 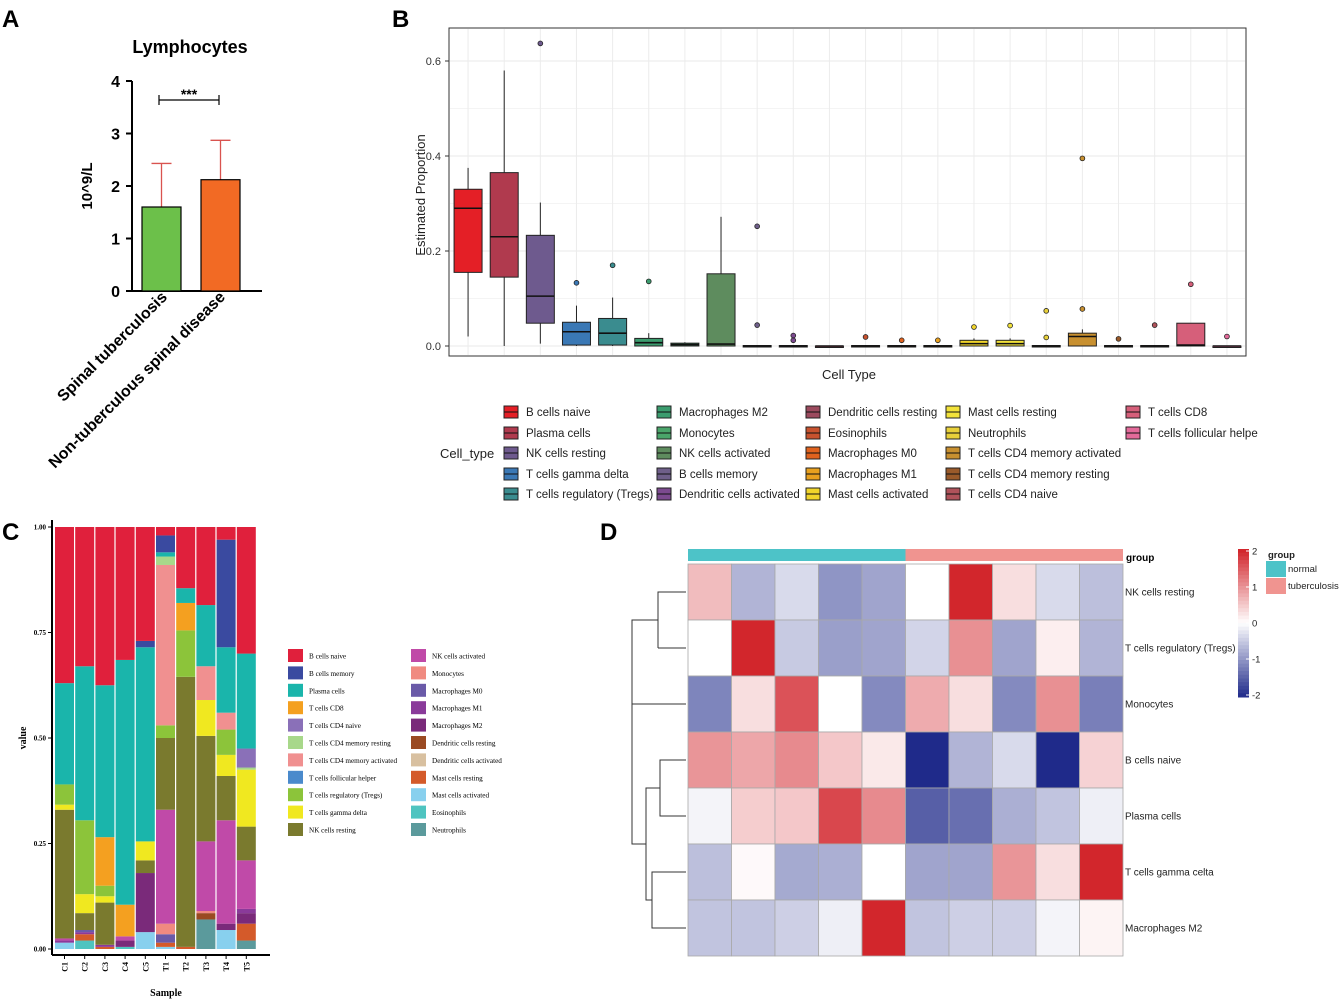 I want to click on legend-label: normal, so click(x=1302, y=569).